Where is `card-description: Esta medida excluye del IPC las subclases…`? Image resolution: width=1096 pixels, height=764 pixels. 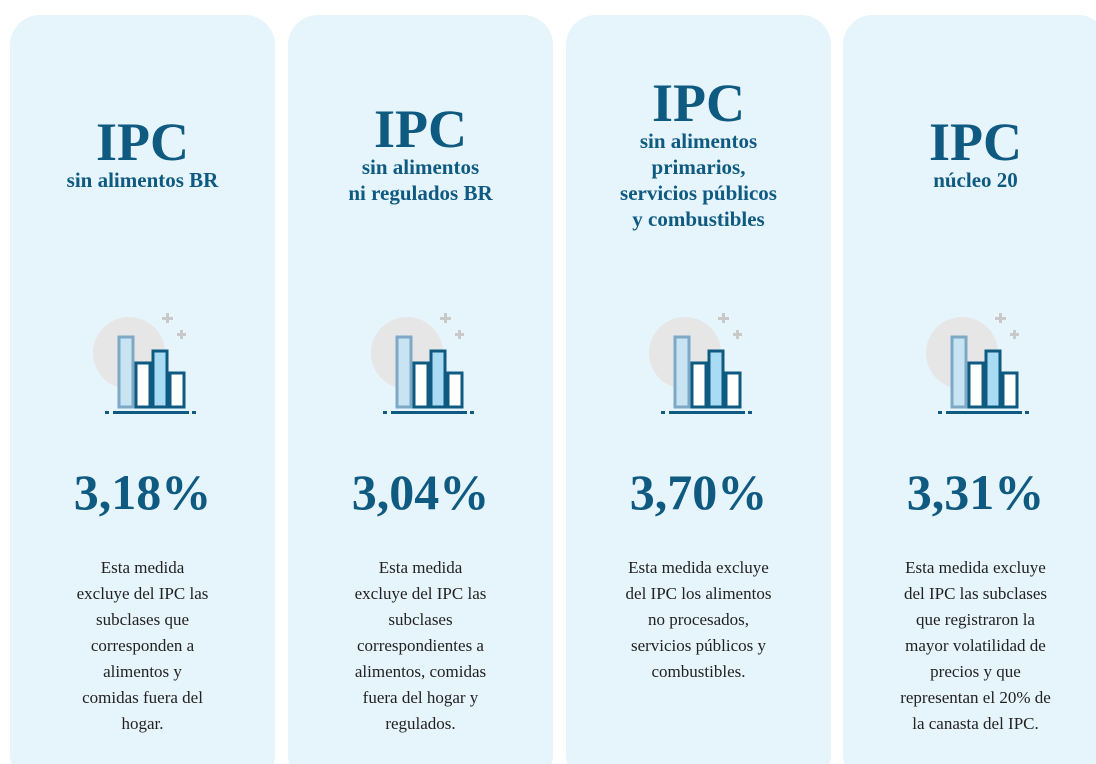
card-description: Esta medida excluye del IPC las subclases… is located at coordinates (969, 646).